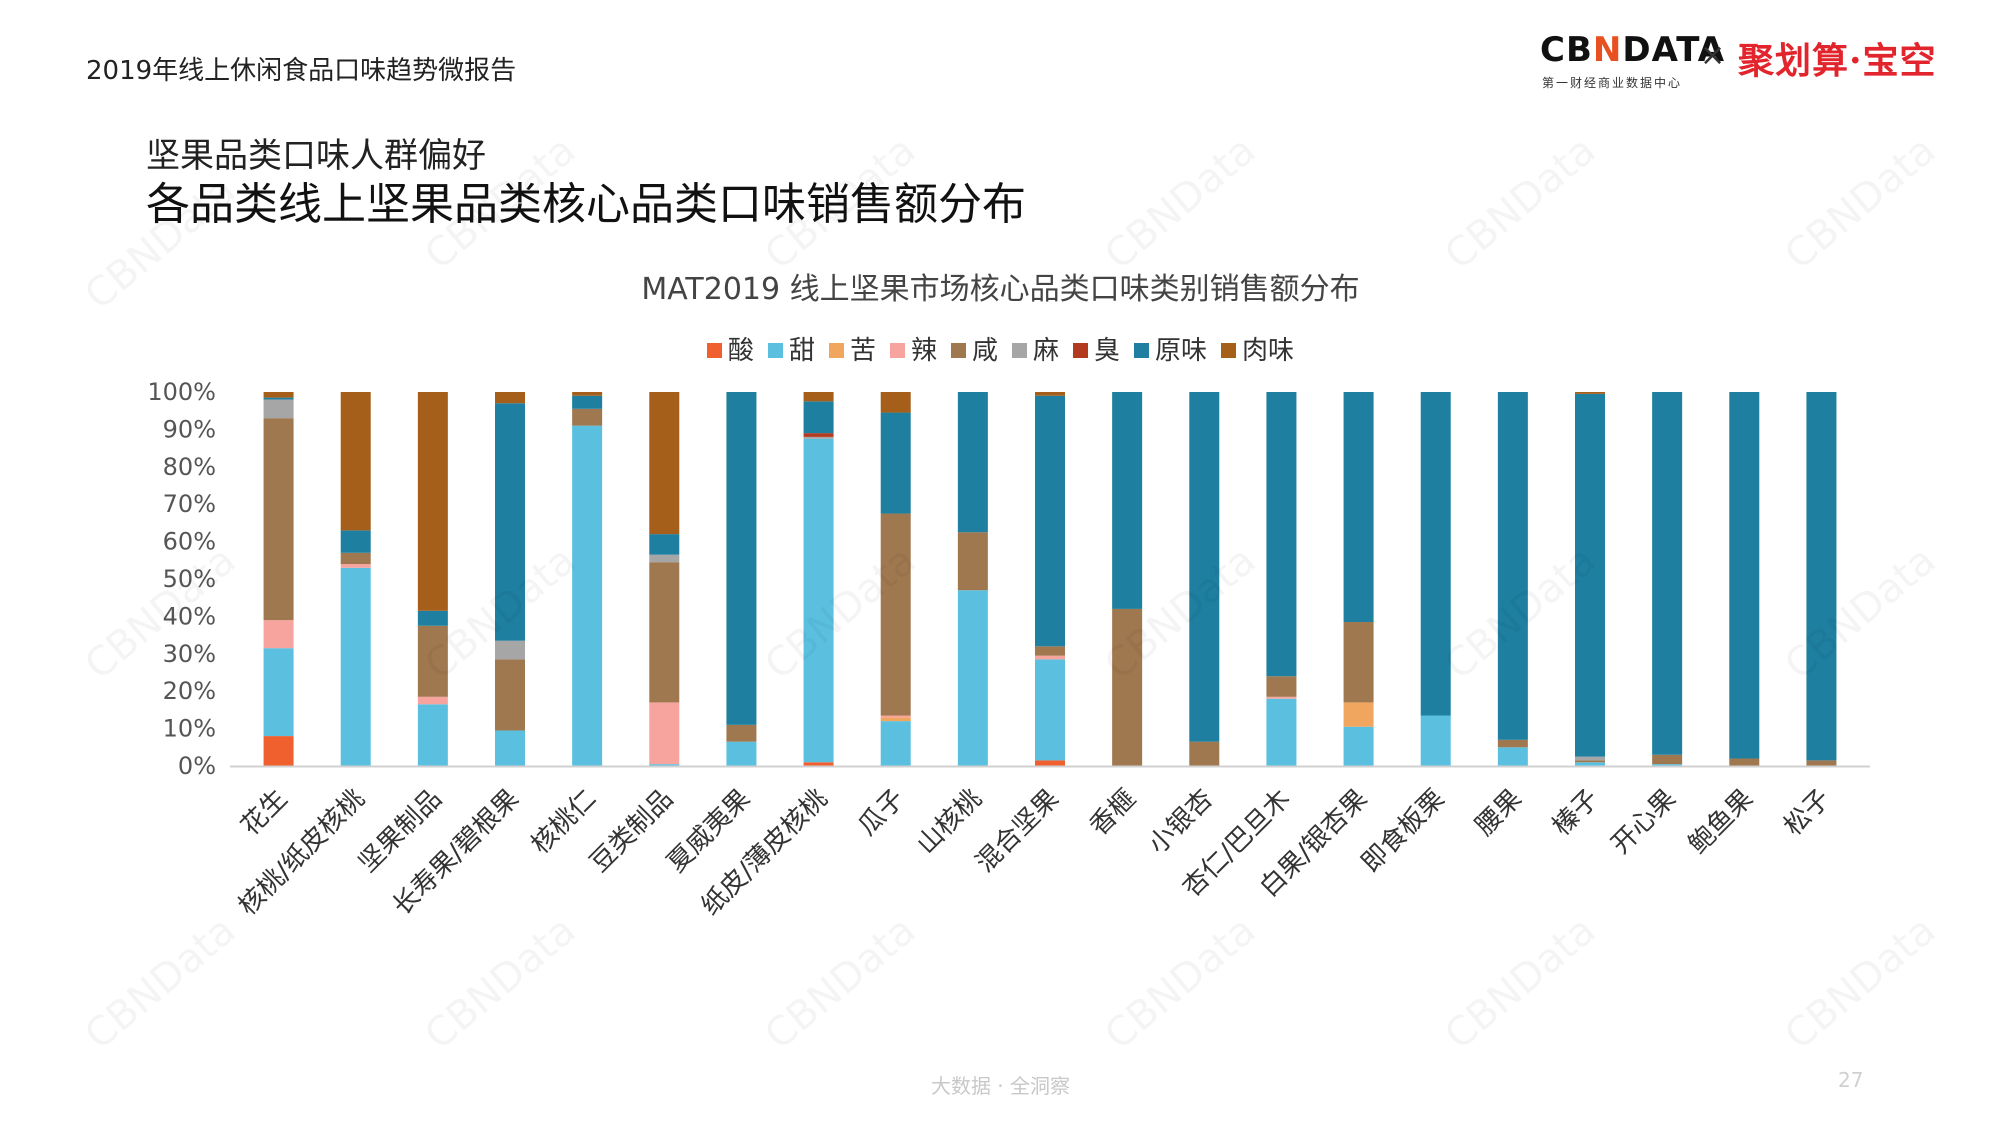  What do you see at coordinates (189, 504) in the screenshot?
I see `y-tick-label: 70%` at bounding box center [189, 504].